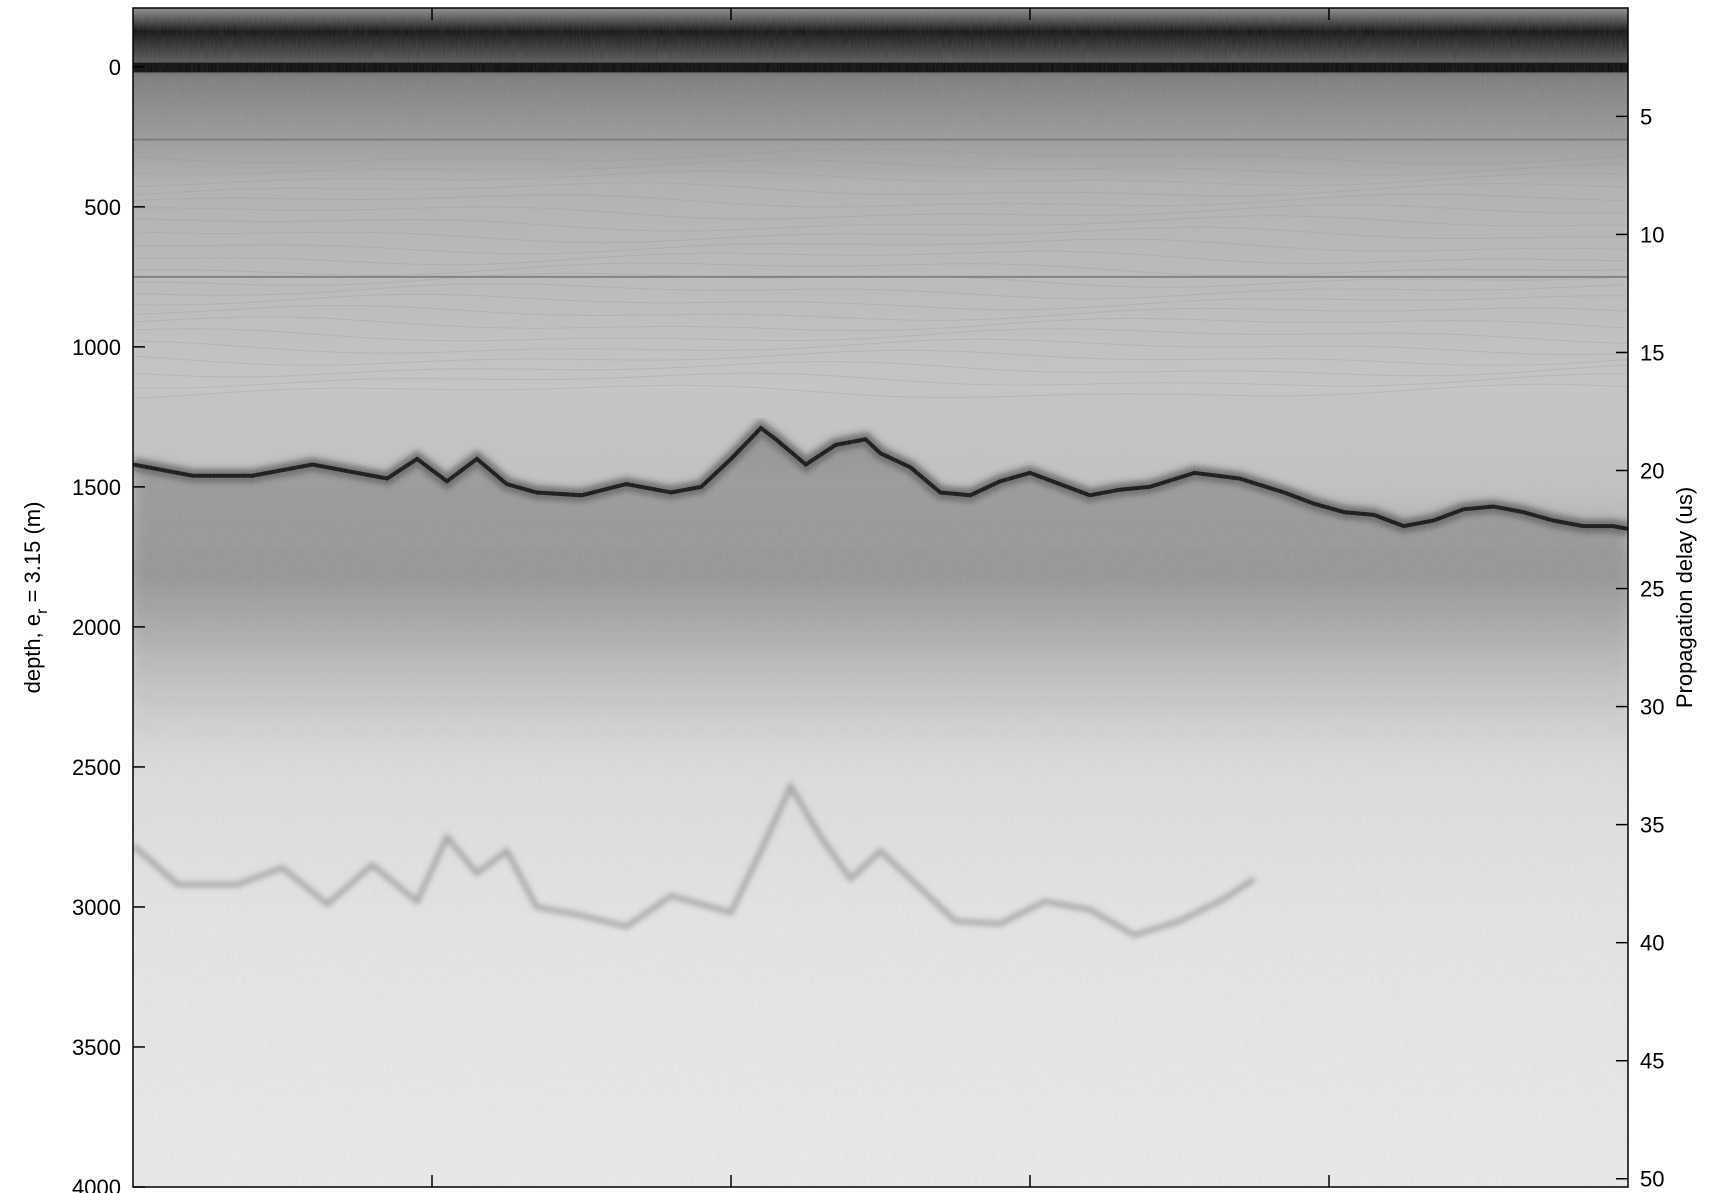 The height and width of the screenshot is (1193, 1711). I want to click on left-tick-label: 500, so click(102, 207).